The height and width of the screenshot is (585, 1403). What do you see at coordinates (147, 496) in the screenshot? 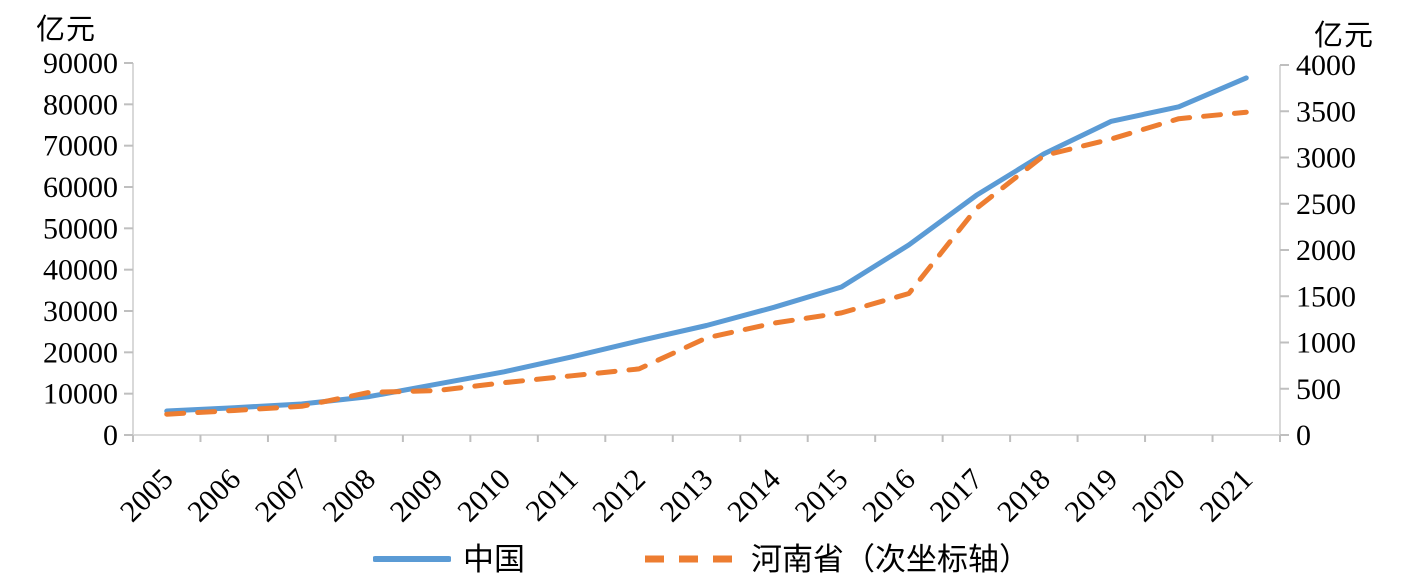
I see `x-axis-year-label: 2005` at bounding box center [147, 496].